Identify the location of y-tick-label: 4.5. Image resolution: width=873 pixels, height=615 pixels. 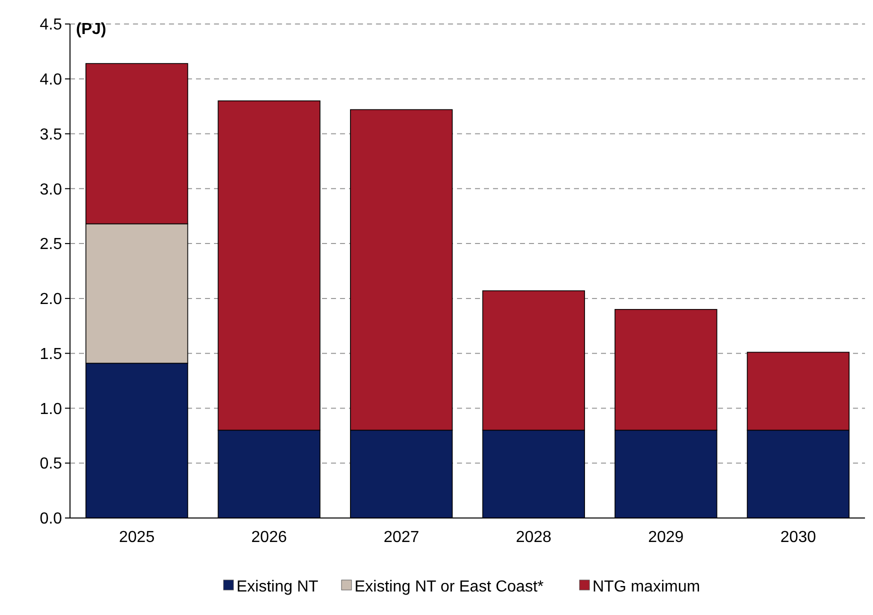
(51, 25).